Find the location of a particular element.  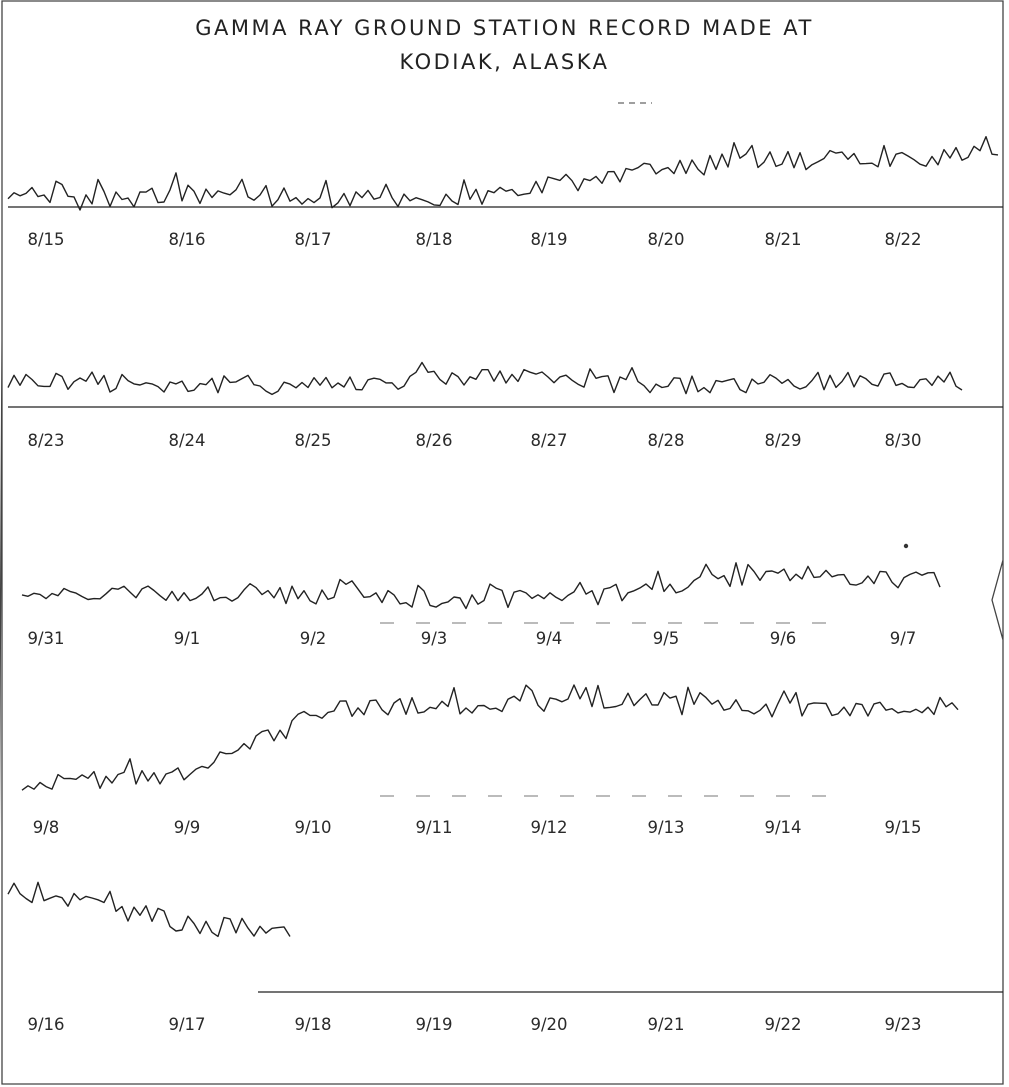

panel-2: 8/23 8/24 8/25 8/26 8/27 8/28 8/29 8/30 is located at coordinates (505, 405).